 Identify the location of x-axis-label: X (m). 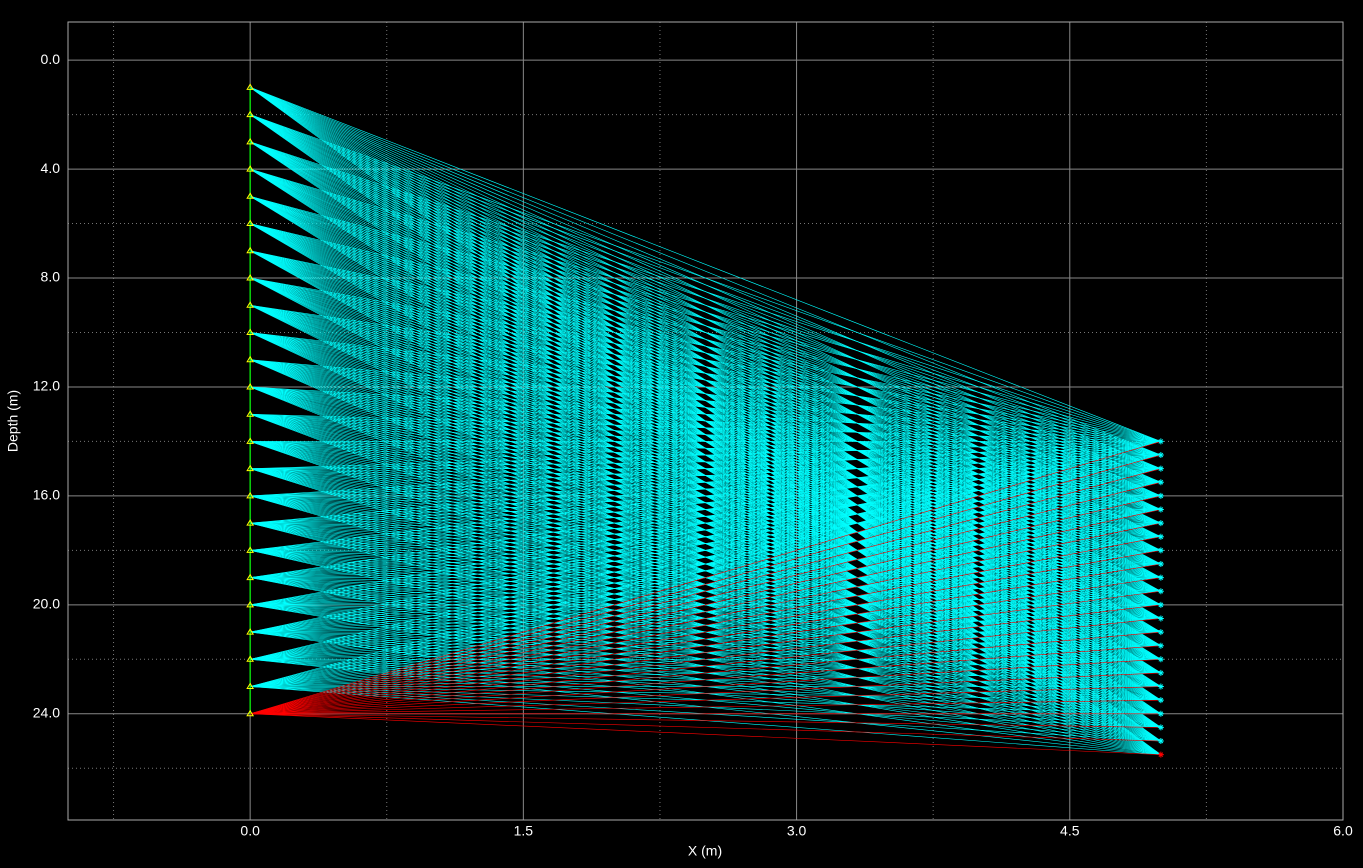
(705, 851).